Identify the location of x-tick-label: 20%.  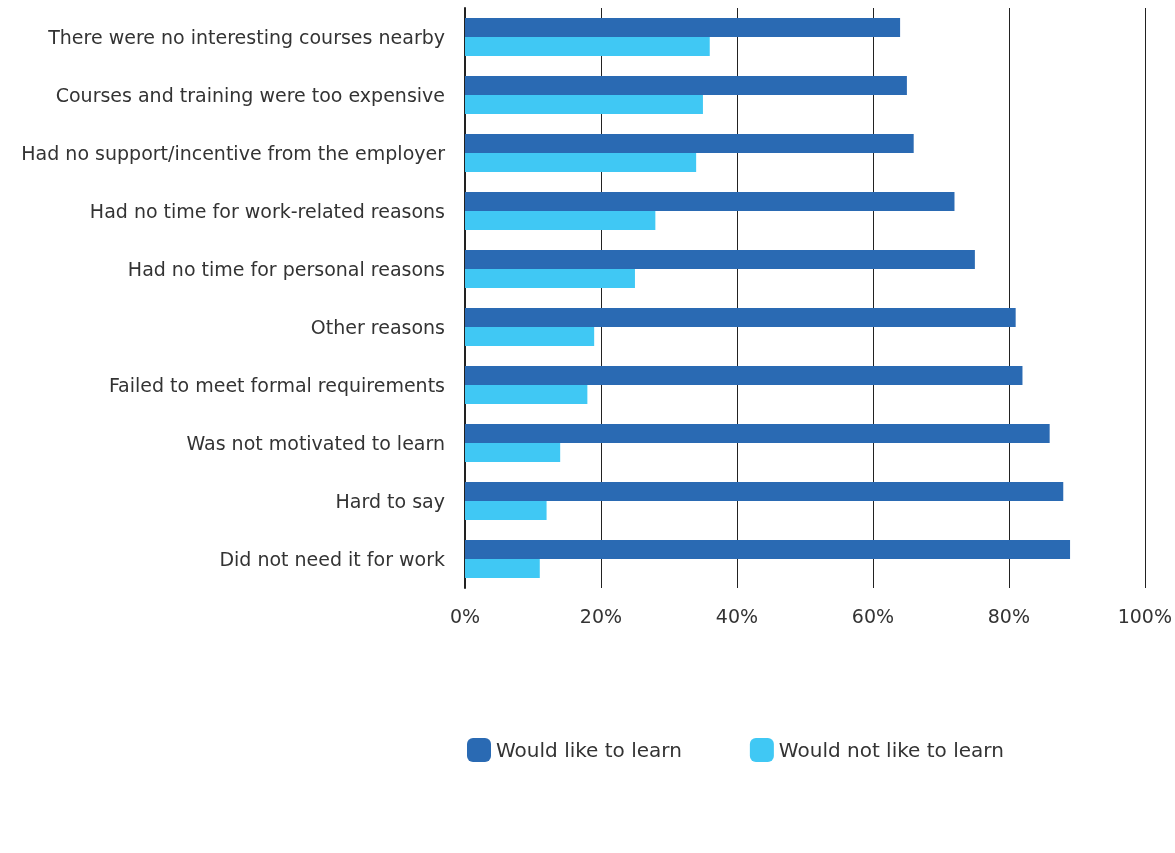
(601, 615).